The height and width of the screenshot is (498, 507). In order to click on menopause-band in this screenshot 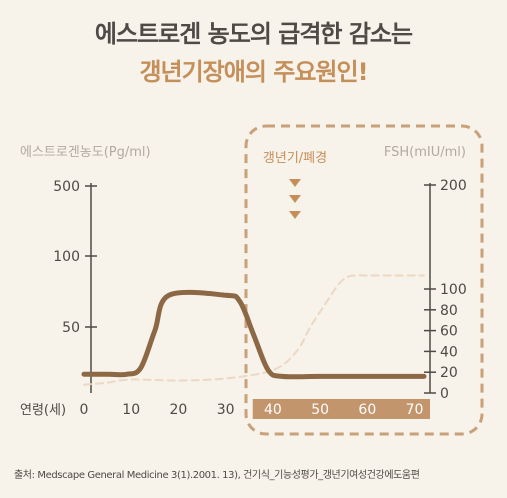, I will do `click(341, 409)`.